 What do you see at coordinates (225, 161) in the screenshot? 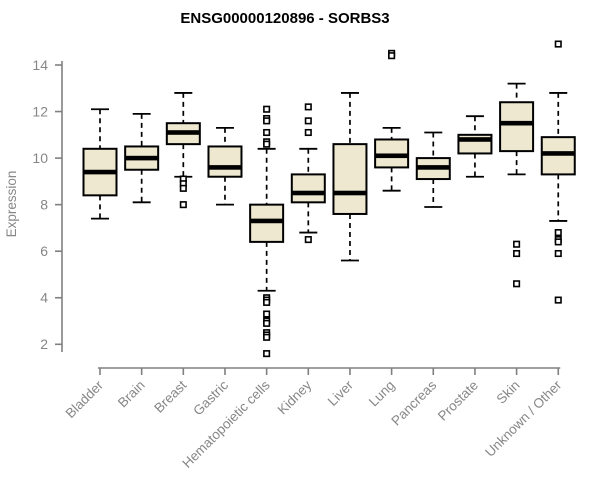
I see `box-gastric` at bounding box center [225, 161].